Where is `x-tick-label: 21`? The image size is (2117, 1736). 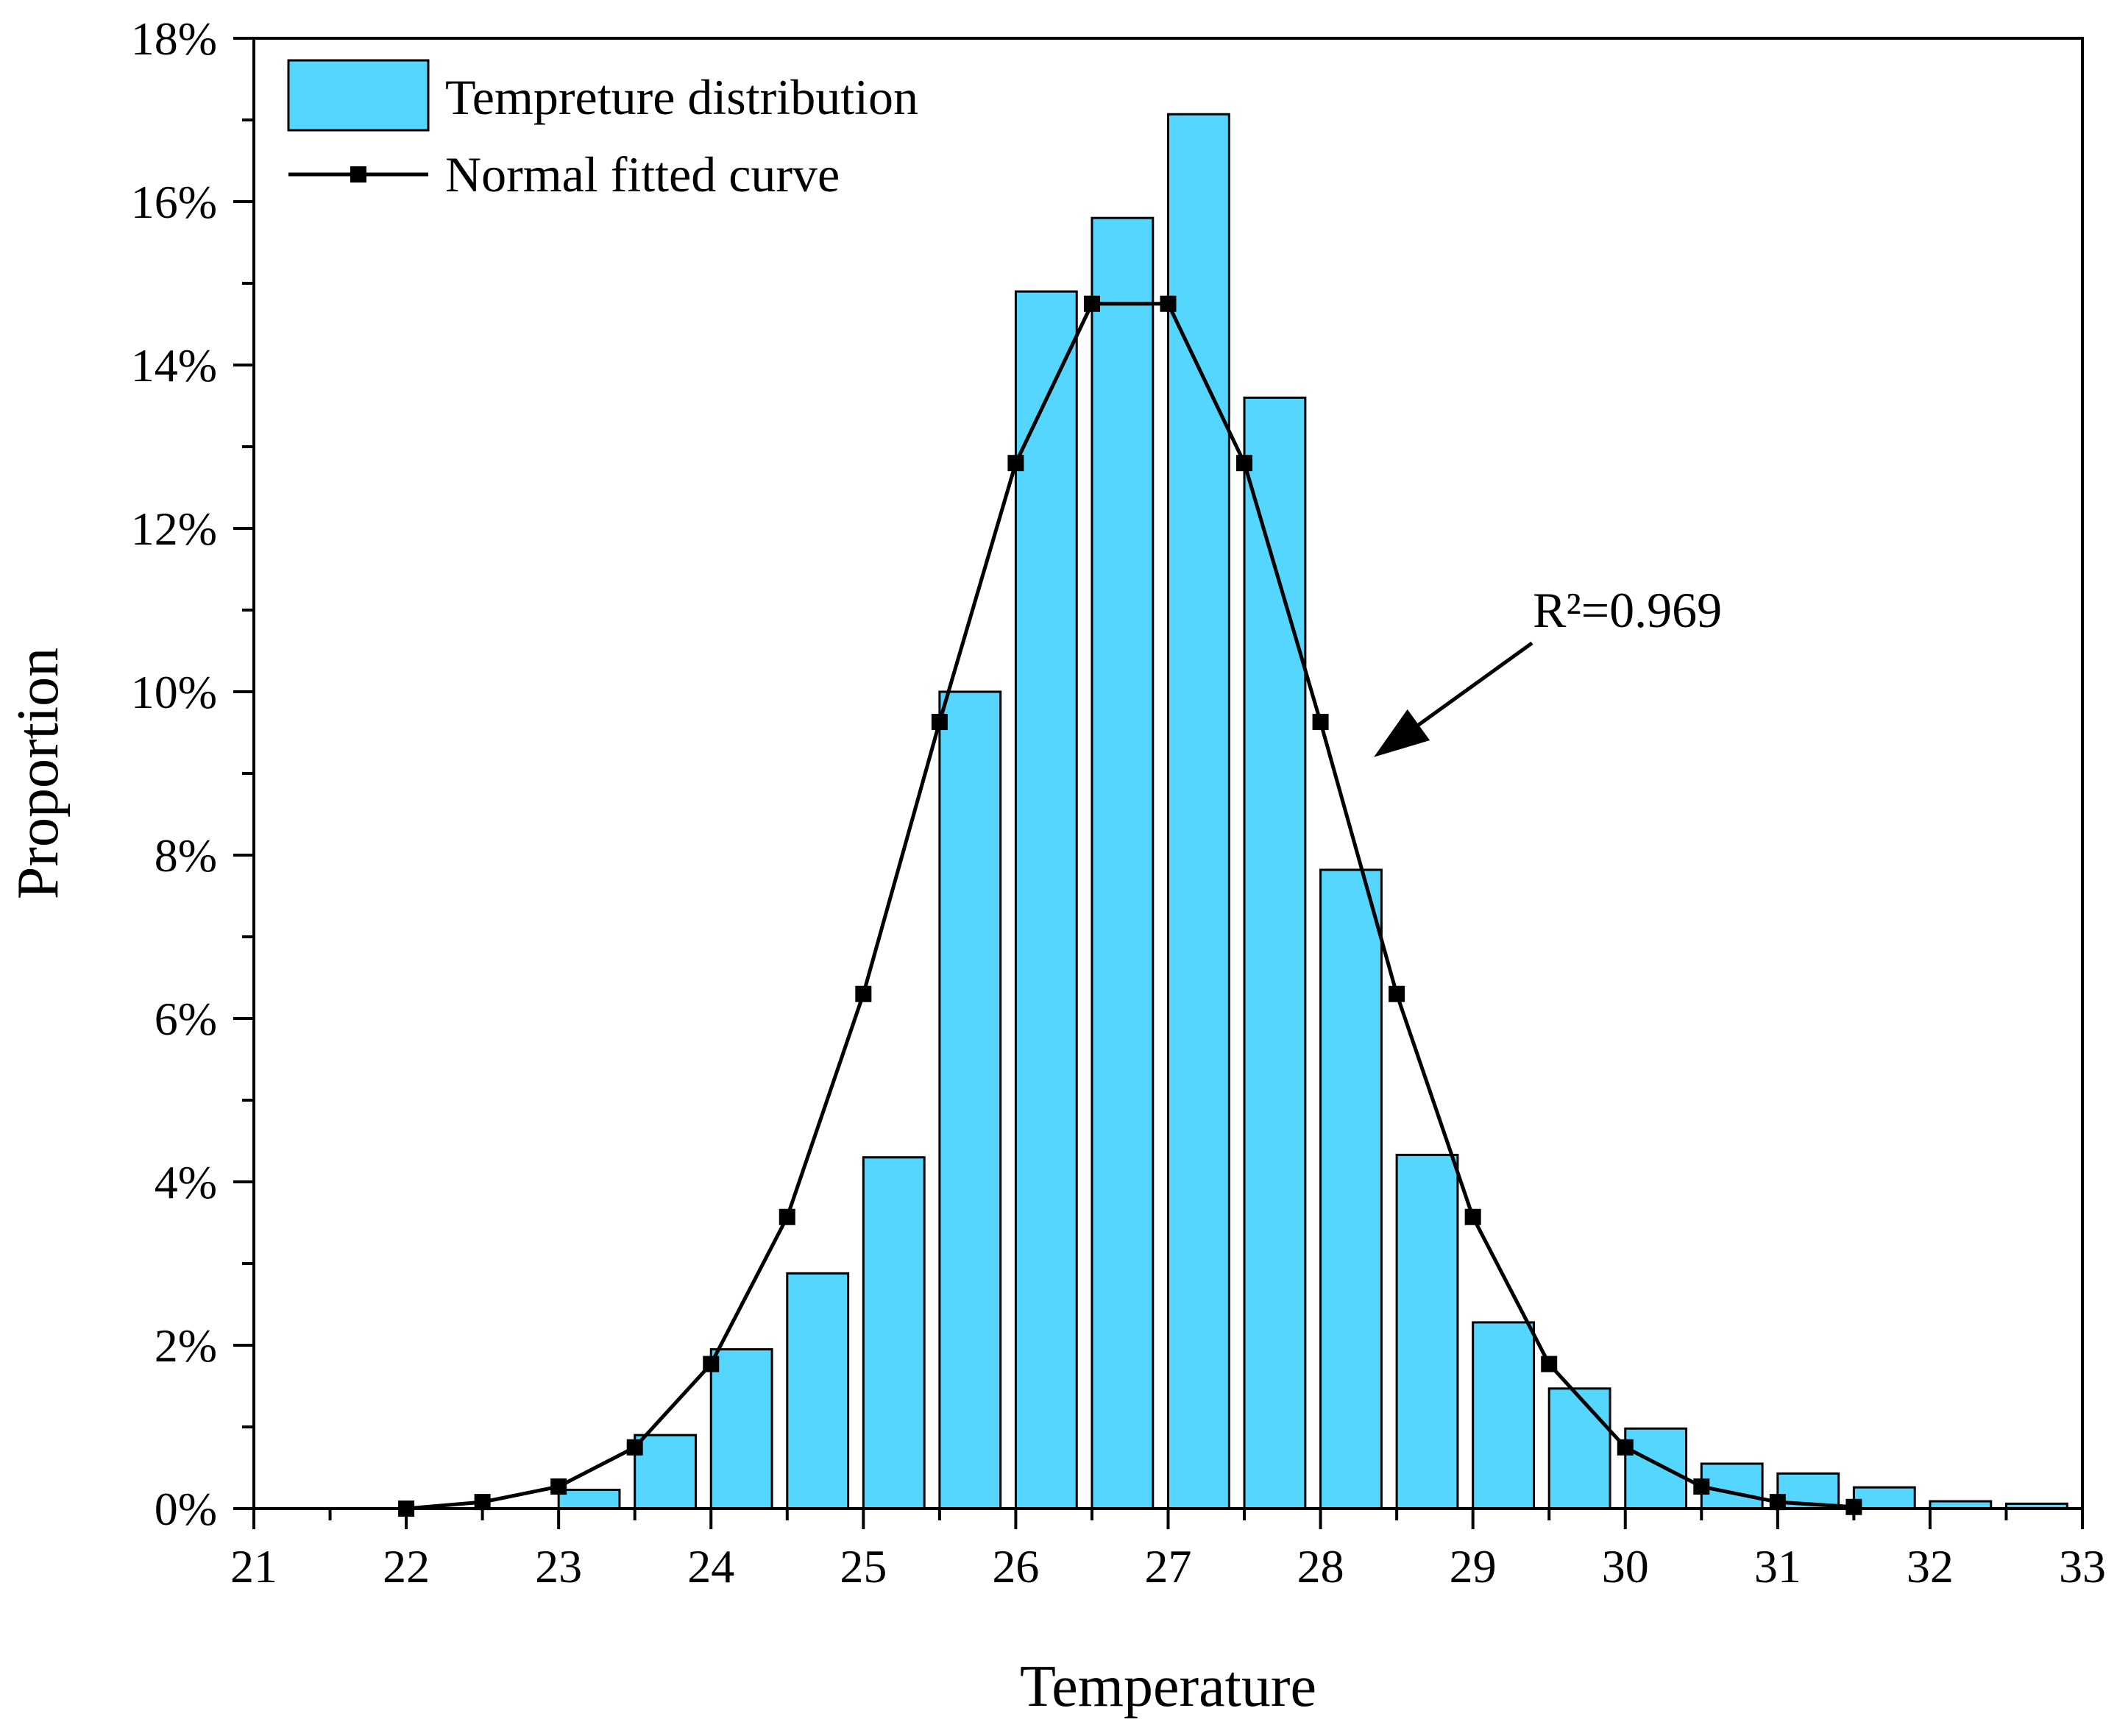 x-tick-label: 21 is located at coordinates (253, 1566).